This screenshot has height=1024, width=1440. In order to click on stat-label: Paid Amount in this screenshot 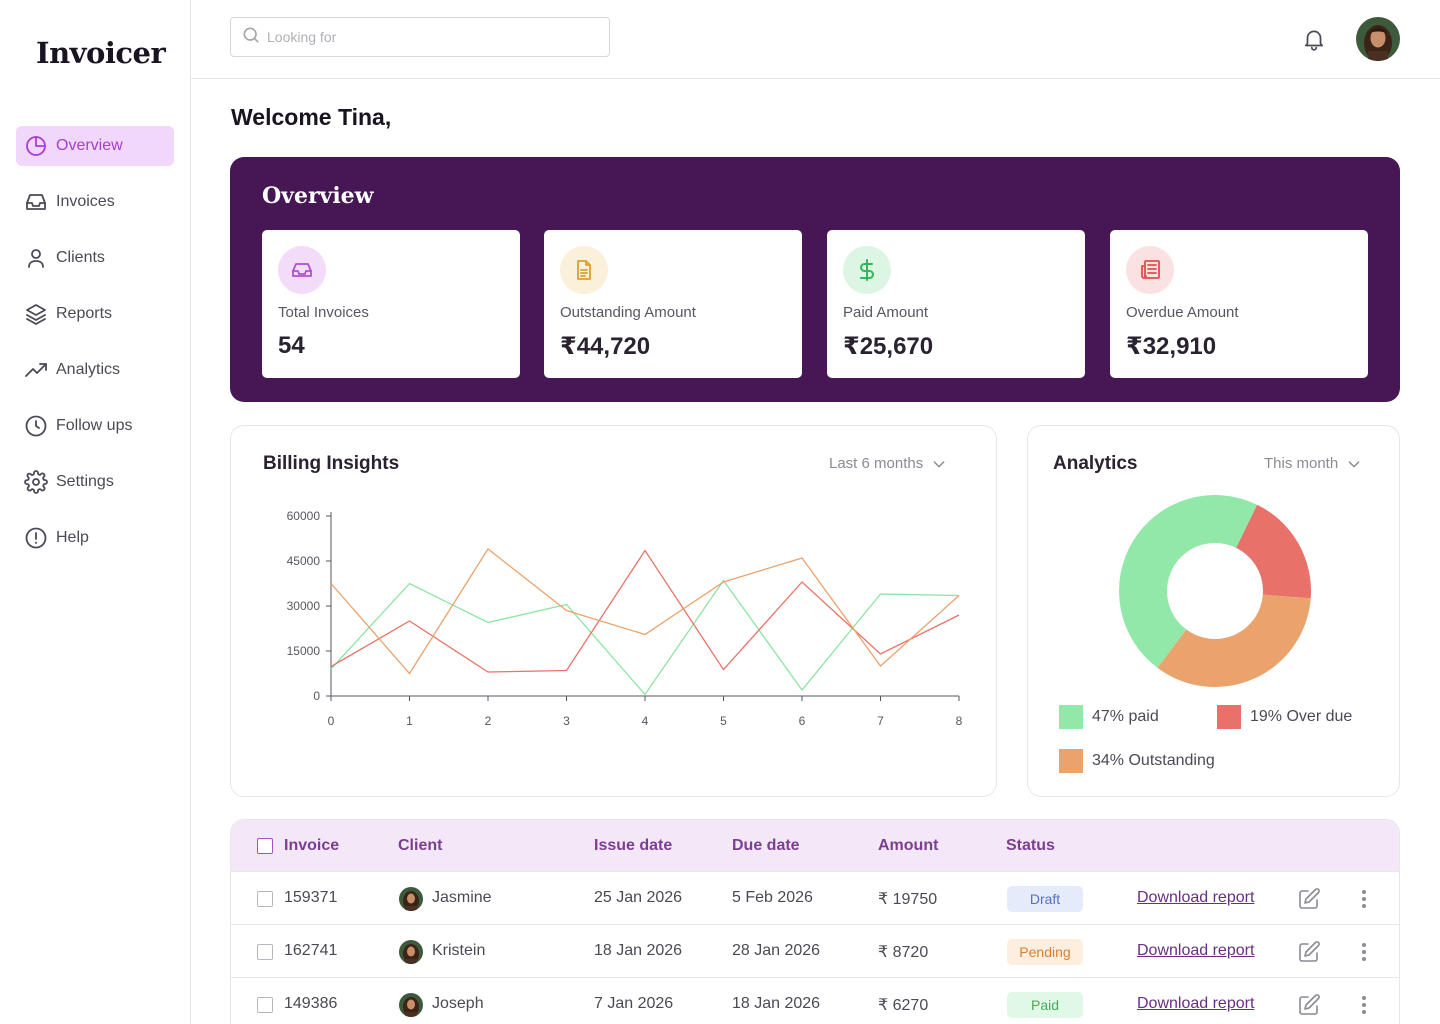, I will do `click(886, 312)`.